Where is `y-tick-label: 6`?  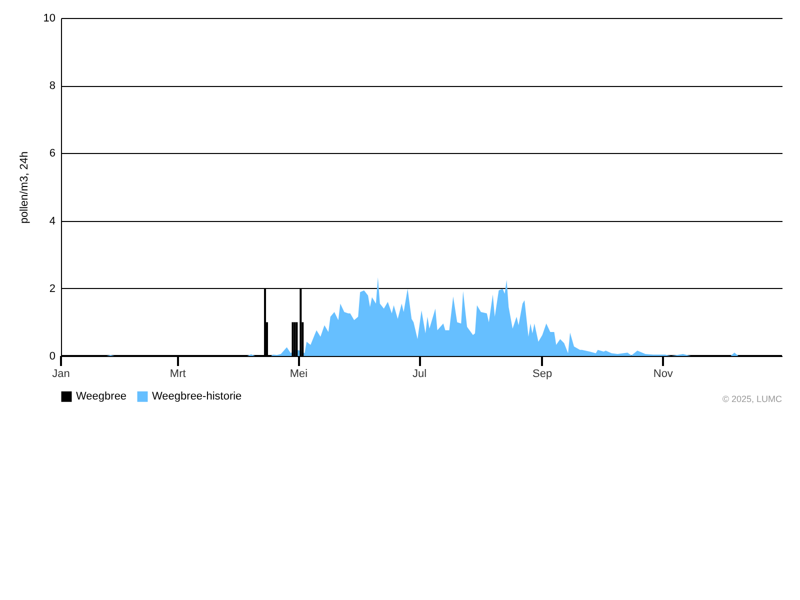
y-tick-label: 6 is located at coordinates (52, 154).